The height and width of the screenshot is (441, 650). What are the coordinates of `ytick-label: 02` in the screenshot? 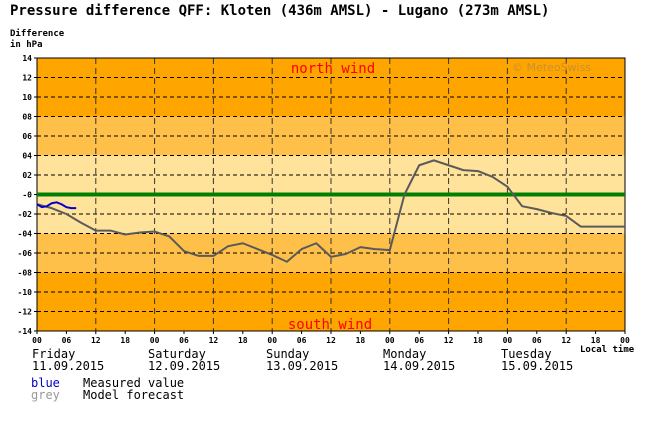 It's located at (27, 175).